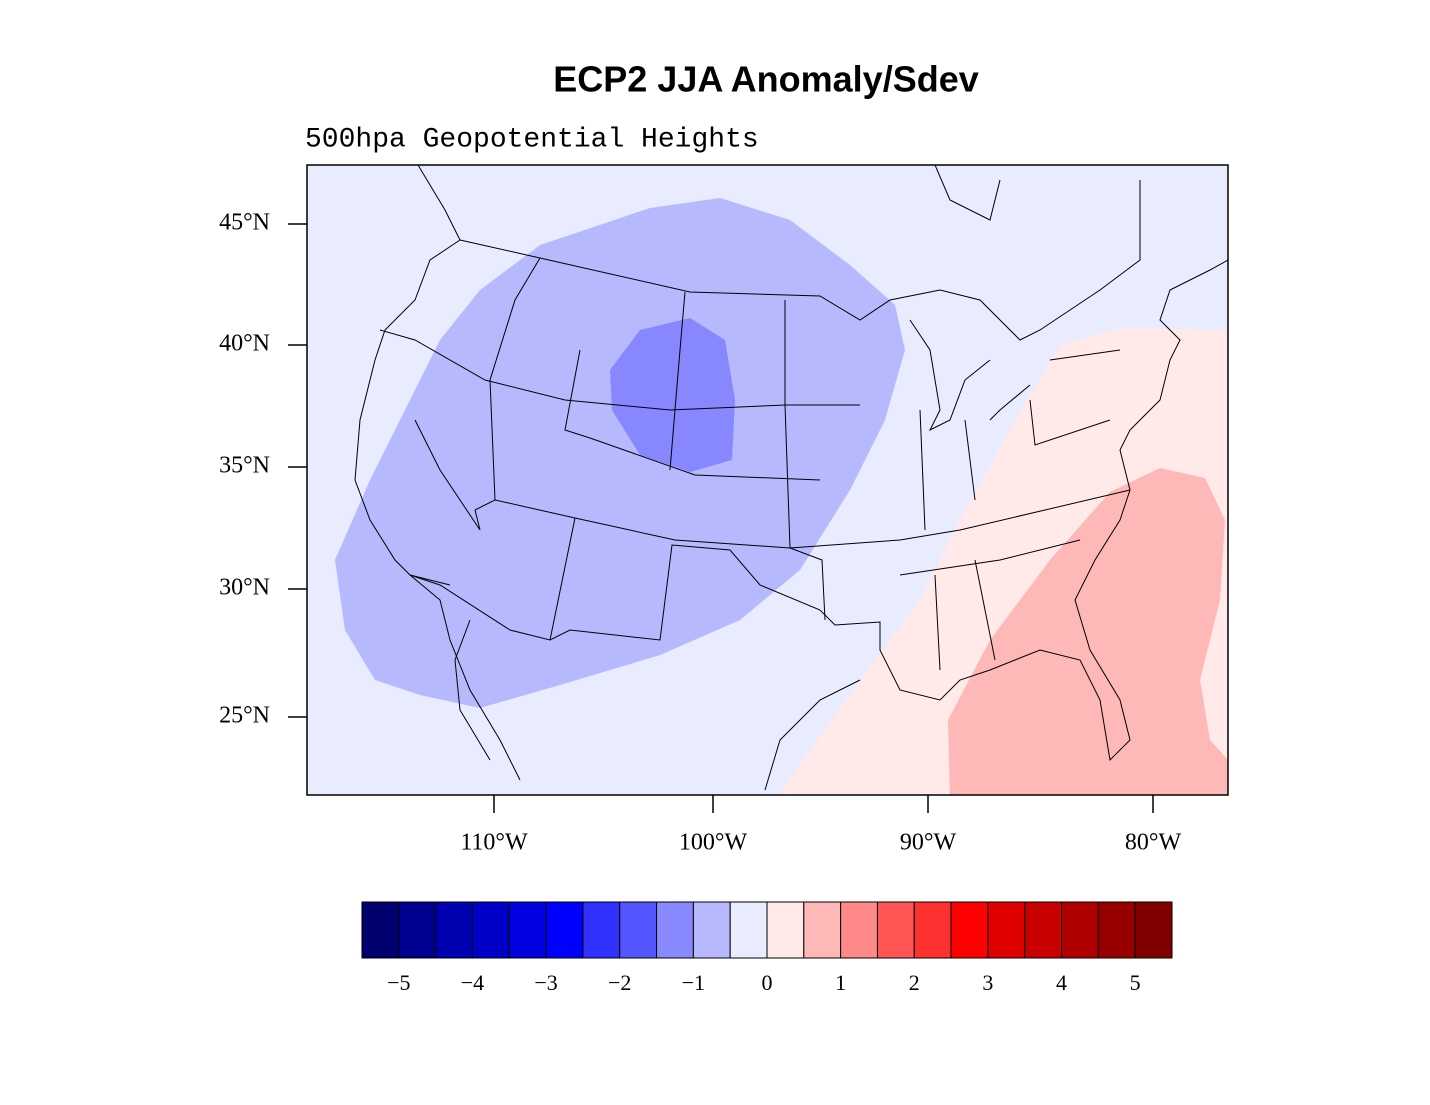 Image resolution: width=1430 pixels, height=1105 pixels. Describe the element at coordinates (840, 982) in the screenshot. I see `colorbar-label: 1` at that location.